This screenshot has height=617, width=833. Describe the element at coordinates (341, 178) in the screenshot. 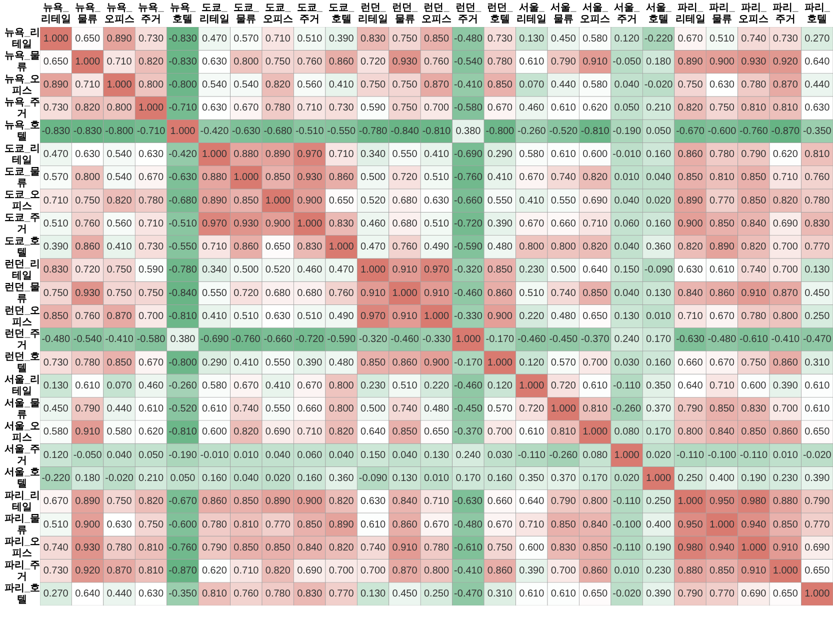

I see `data-label: 0.860` at that location.